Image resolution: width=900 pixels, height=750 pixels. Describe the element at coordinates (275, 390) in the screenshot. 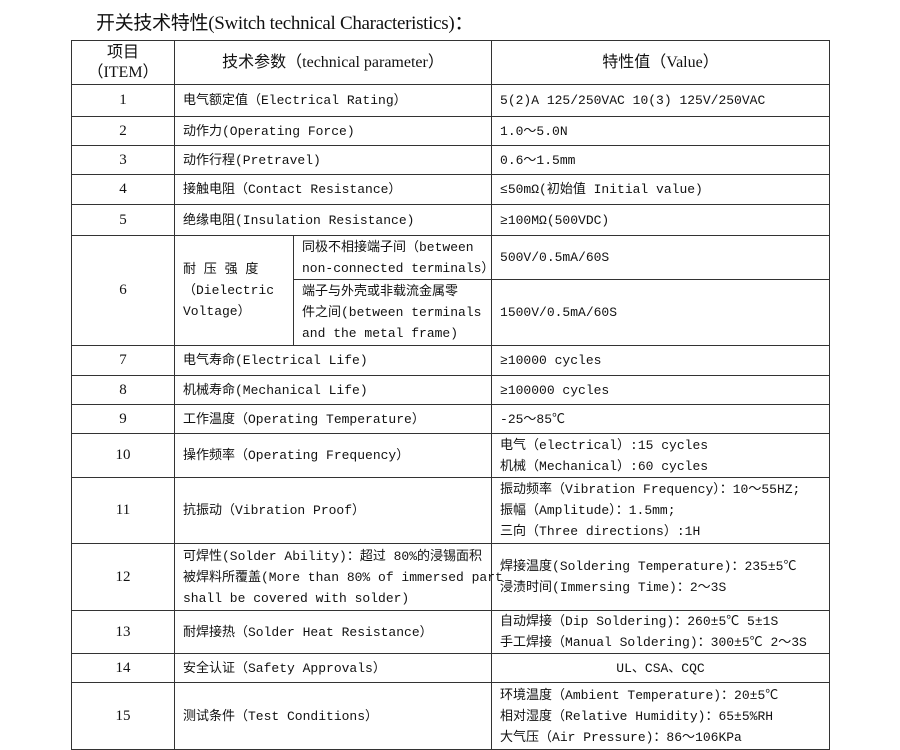

I see `text-line: 机械寿命(Mechanical Life)` at that location.